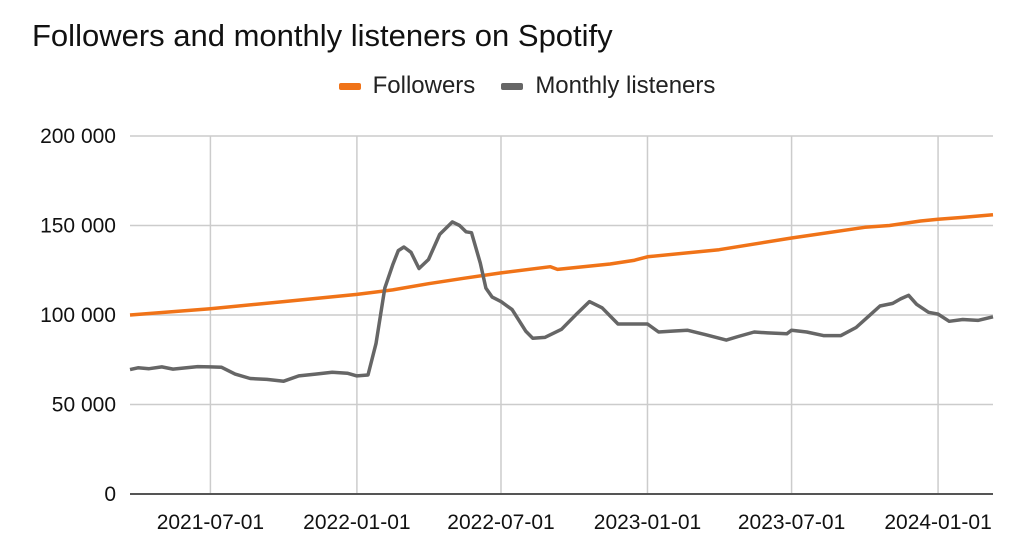 The image size is (1024, 548). I want to click on y-tick-label: 0, so click(110, 494).